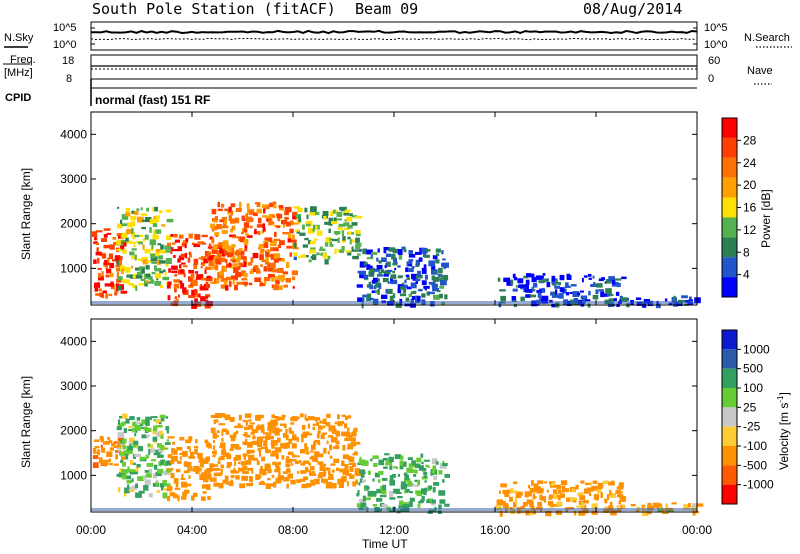 The image size is (800, 554). I want to click on time-tick-label: 20:00, so click(596, 530).